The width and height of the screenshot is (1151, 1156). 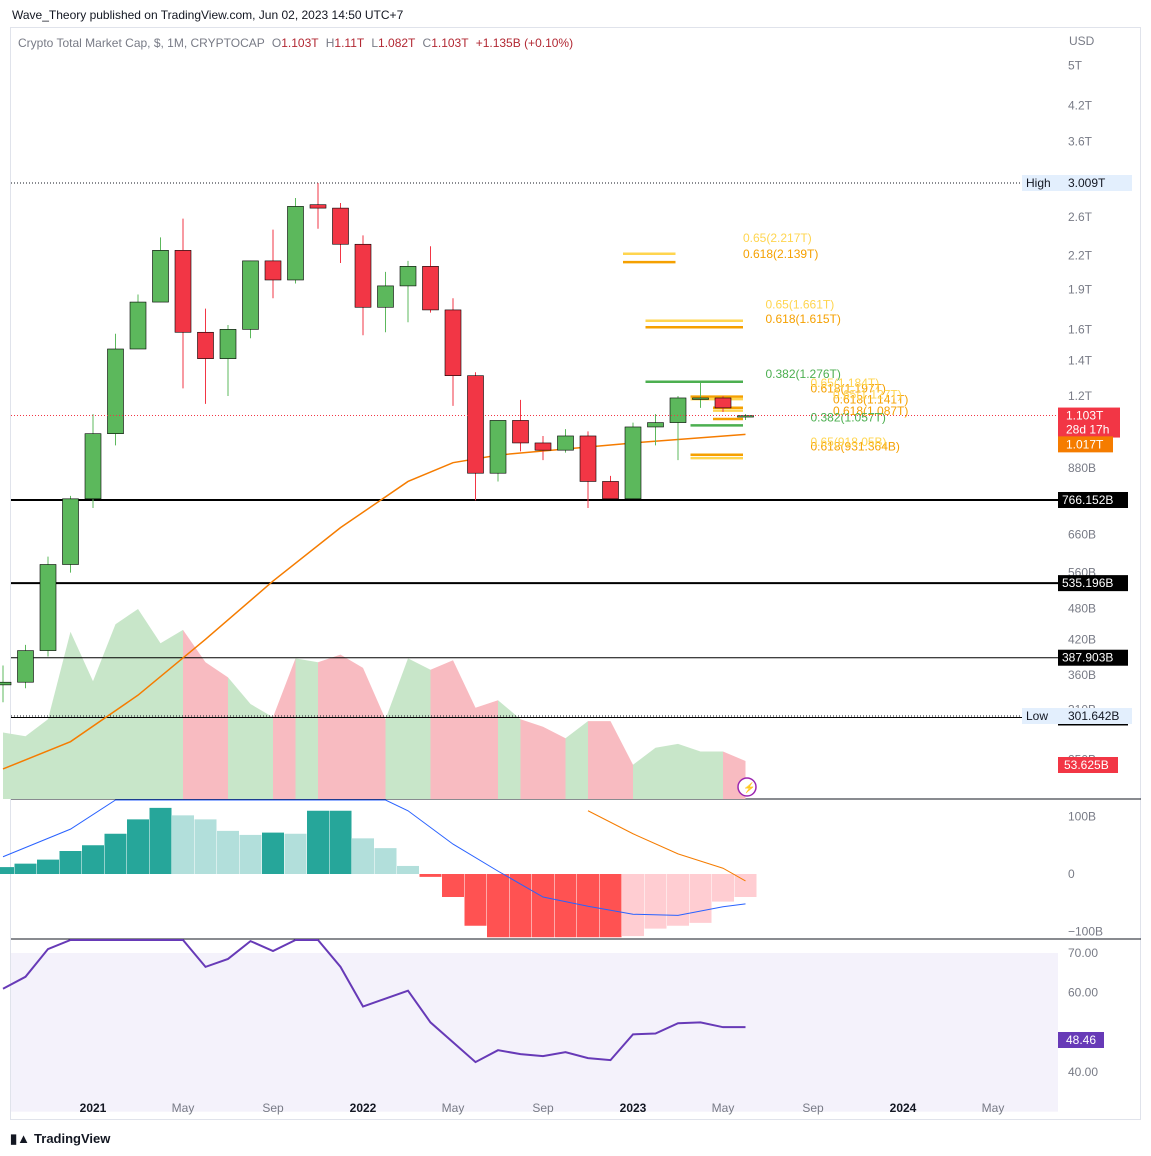 What do you see at coordinates (450, 43) in the screenshot?
I see `close-value: 1.103T` at bounding box center [450, 43].